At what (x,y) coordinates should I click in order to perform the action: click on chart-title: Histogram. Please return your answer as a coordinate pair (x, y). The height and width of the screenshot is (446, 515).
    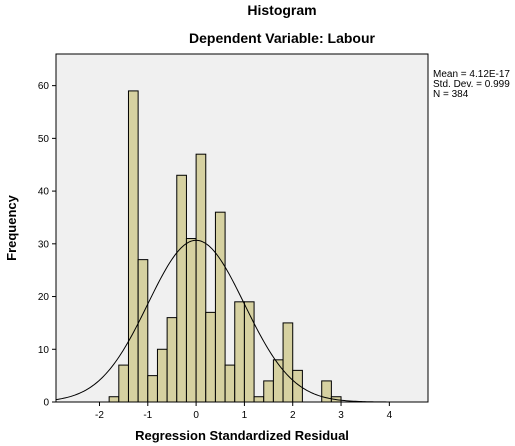
    Looking at the image, I should click on (281, 10).